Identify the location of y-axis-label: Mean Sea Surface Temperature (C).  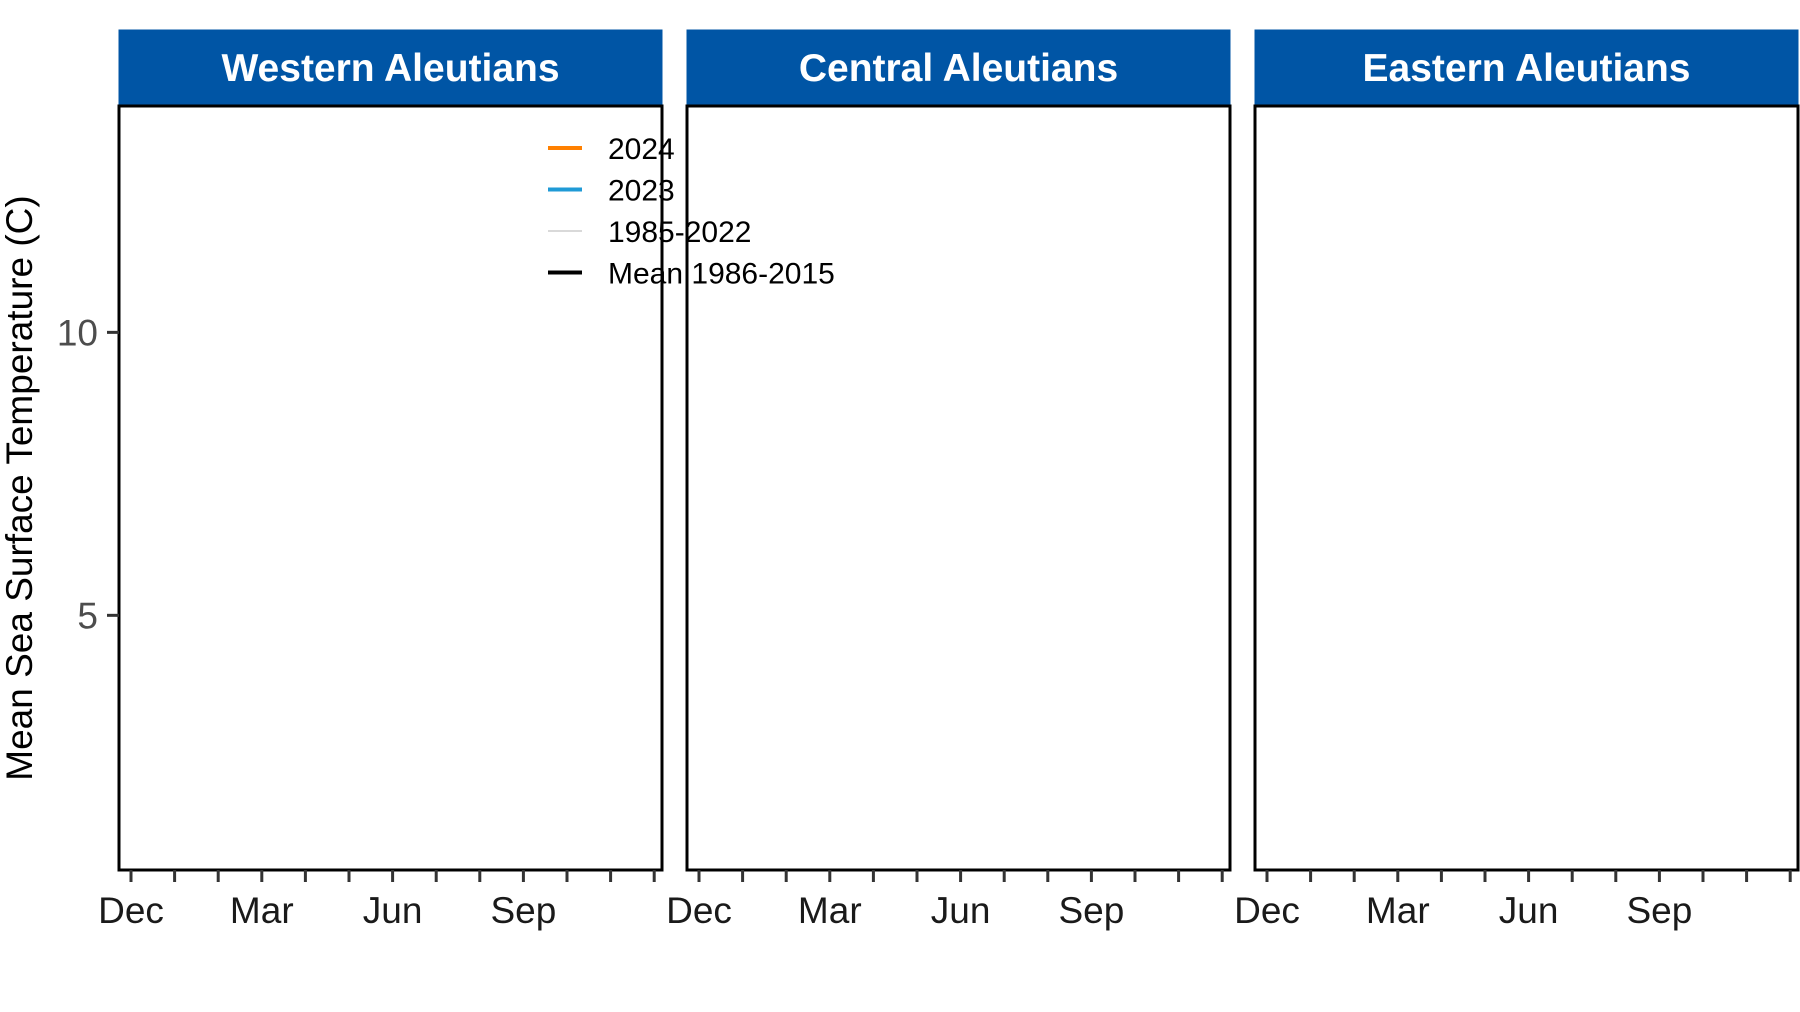
(20, 487).